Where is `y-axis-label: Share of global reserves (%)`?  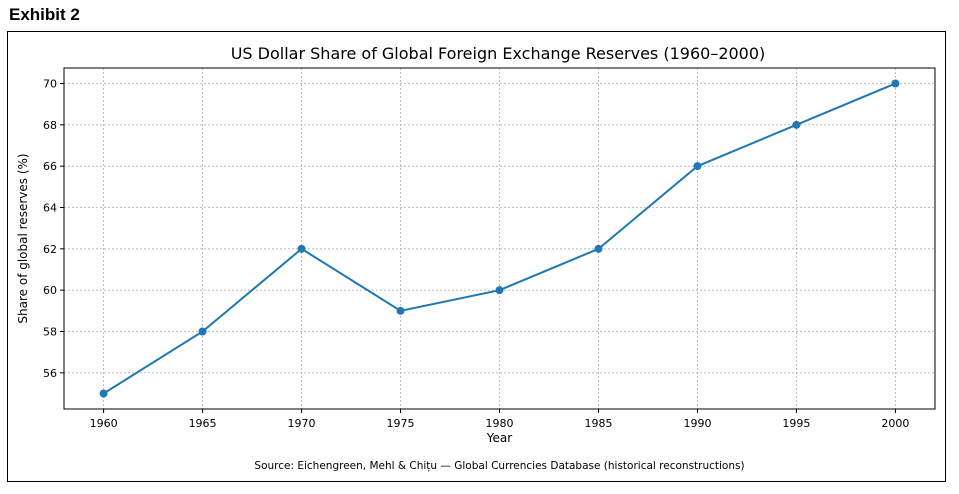
y-axis-label: Share of global reserves (%) is located at coordinates (23, 238).